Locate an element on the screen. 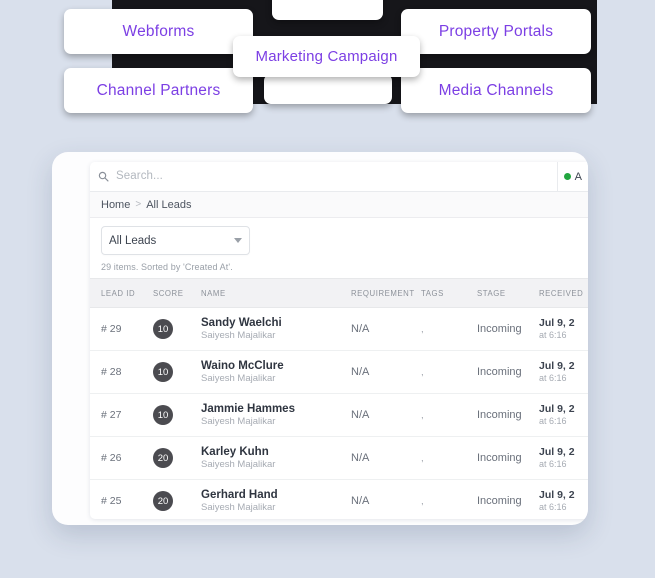 The width and height of the screenshot is (655, 578). cell-lead-id: # 25 is located at coordinates (111, 501).